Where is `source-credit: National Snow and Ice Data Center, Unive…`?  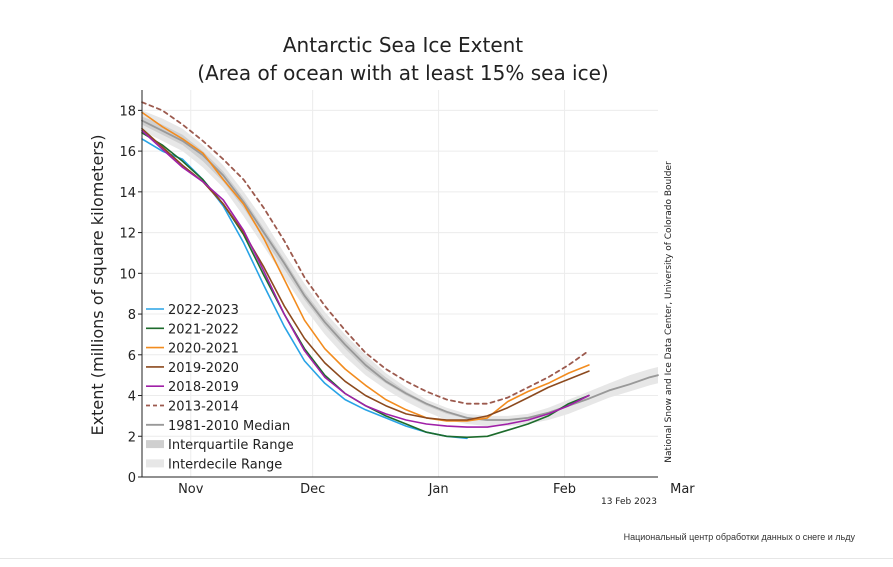
source-credit: National Snow and Ice Data Center, Unive… is located at coordinates (669, 312).